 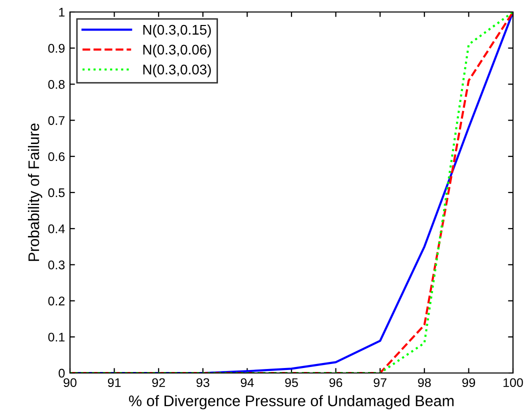 I want to click on legend-label: N(0.3,0.15), so click(x=177, y=31).